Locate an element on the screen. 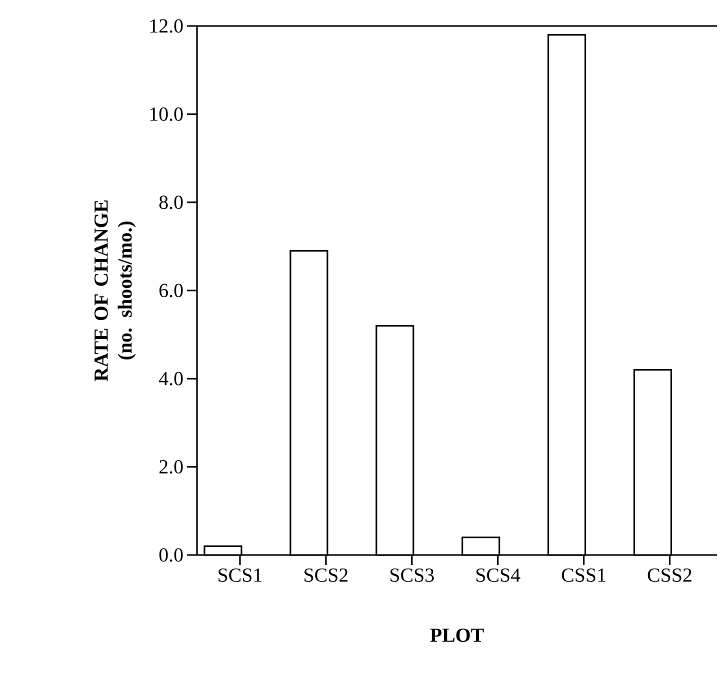 The height and width of the screenshot is (692, 726). y-tick-label: 0.0 is located at coordinates (171, 555).